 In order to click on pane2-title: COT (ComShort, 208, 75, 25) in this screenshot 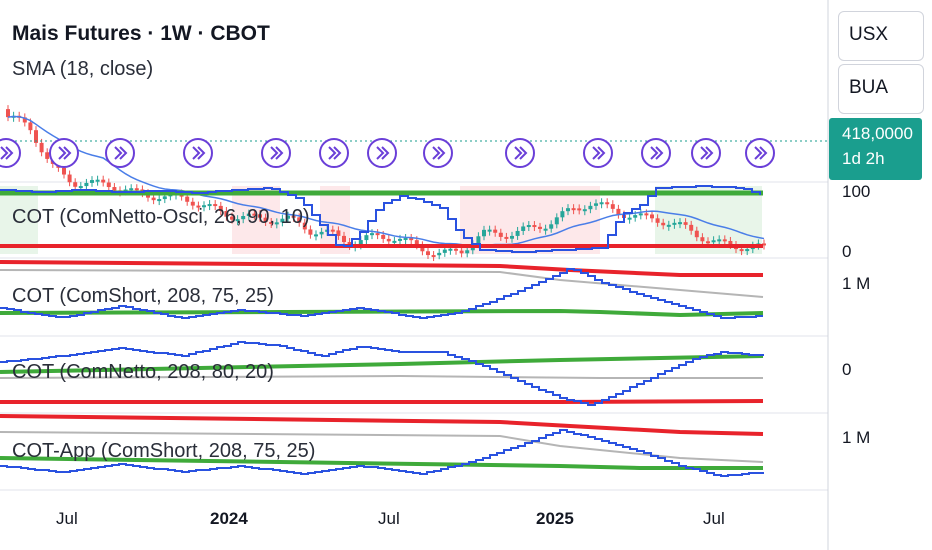, I will do `click(143, 296)`.